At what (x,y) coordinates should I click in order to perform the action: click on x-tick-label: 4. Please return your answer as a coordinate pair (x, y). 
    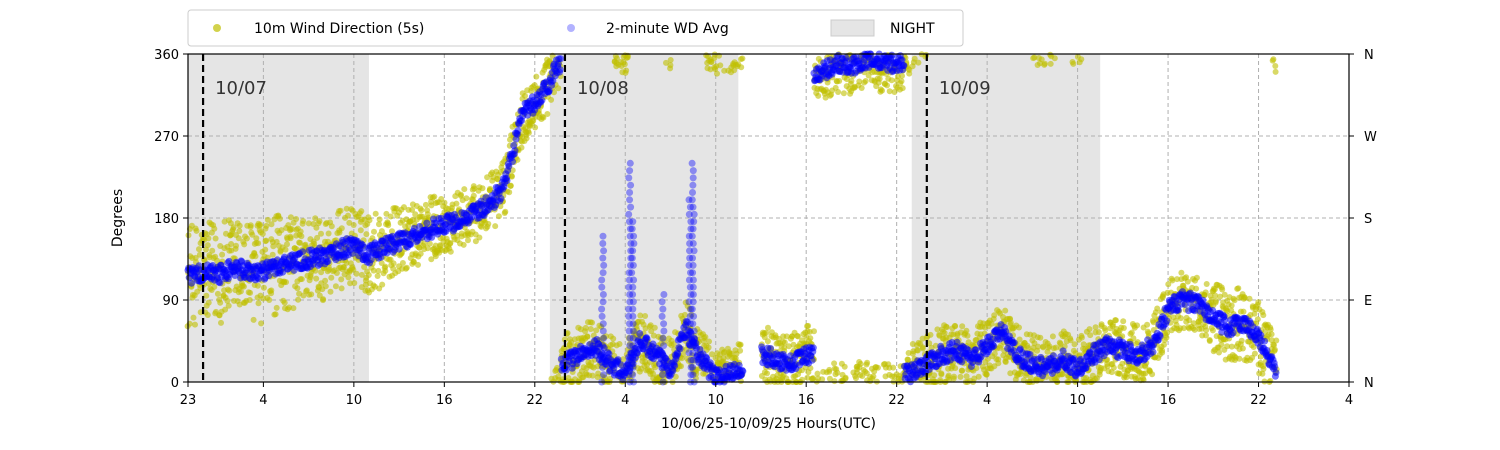
    Looking at the image, I should click on (987, 400).